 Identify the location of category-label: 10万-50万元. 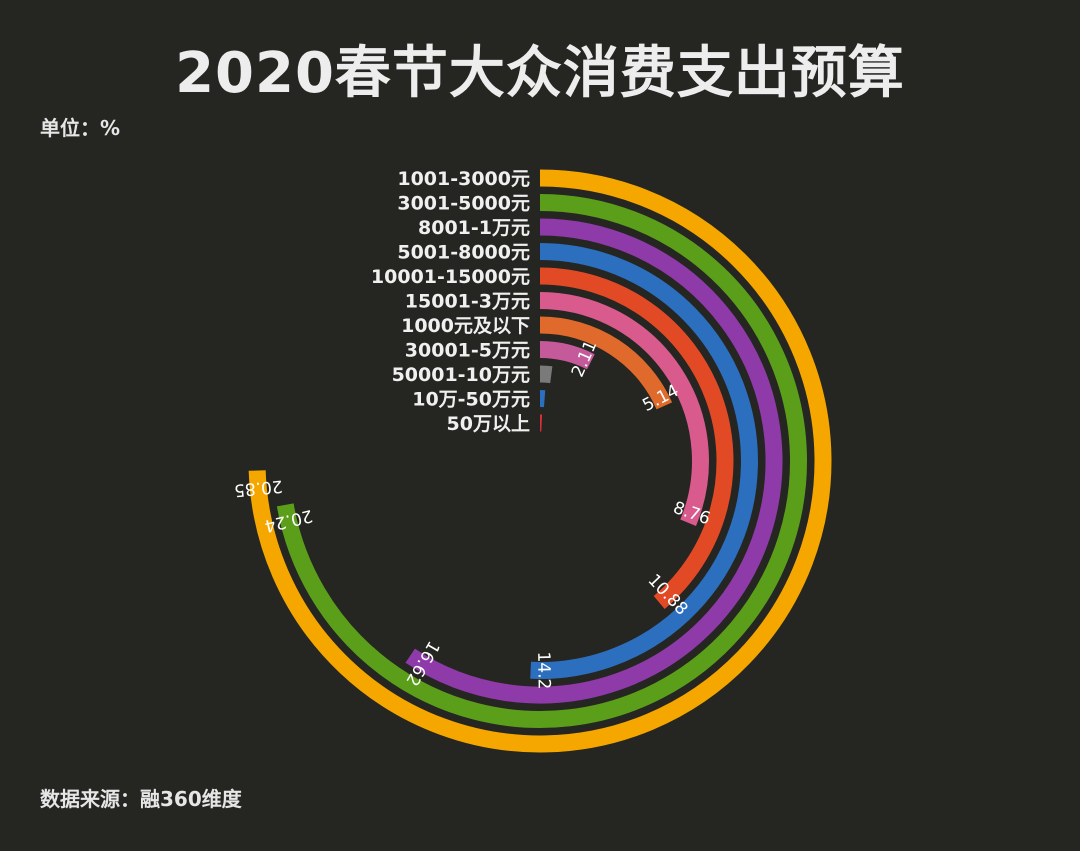
(471, 400).